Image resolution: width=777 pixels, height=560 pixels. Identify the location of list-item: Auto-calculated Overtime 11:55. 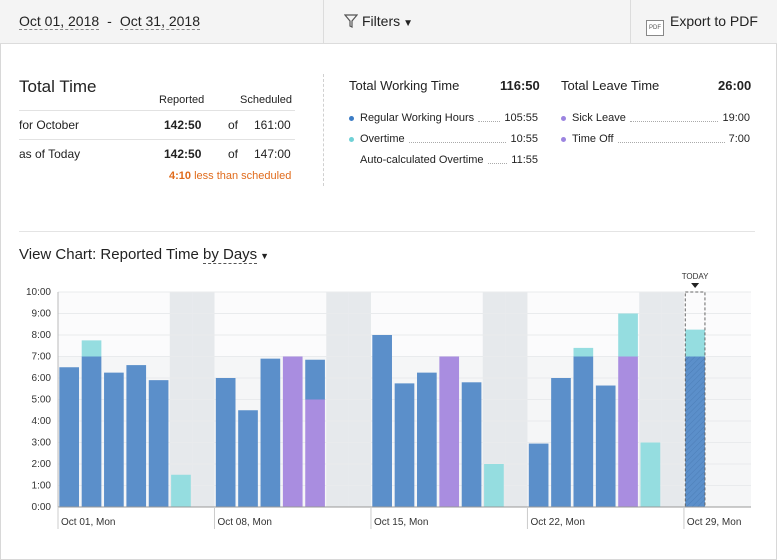
(449, 160).